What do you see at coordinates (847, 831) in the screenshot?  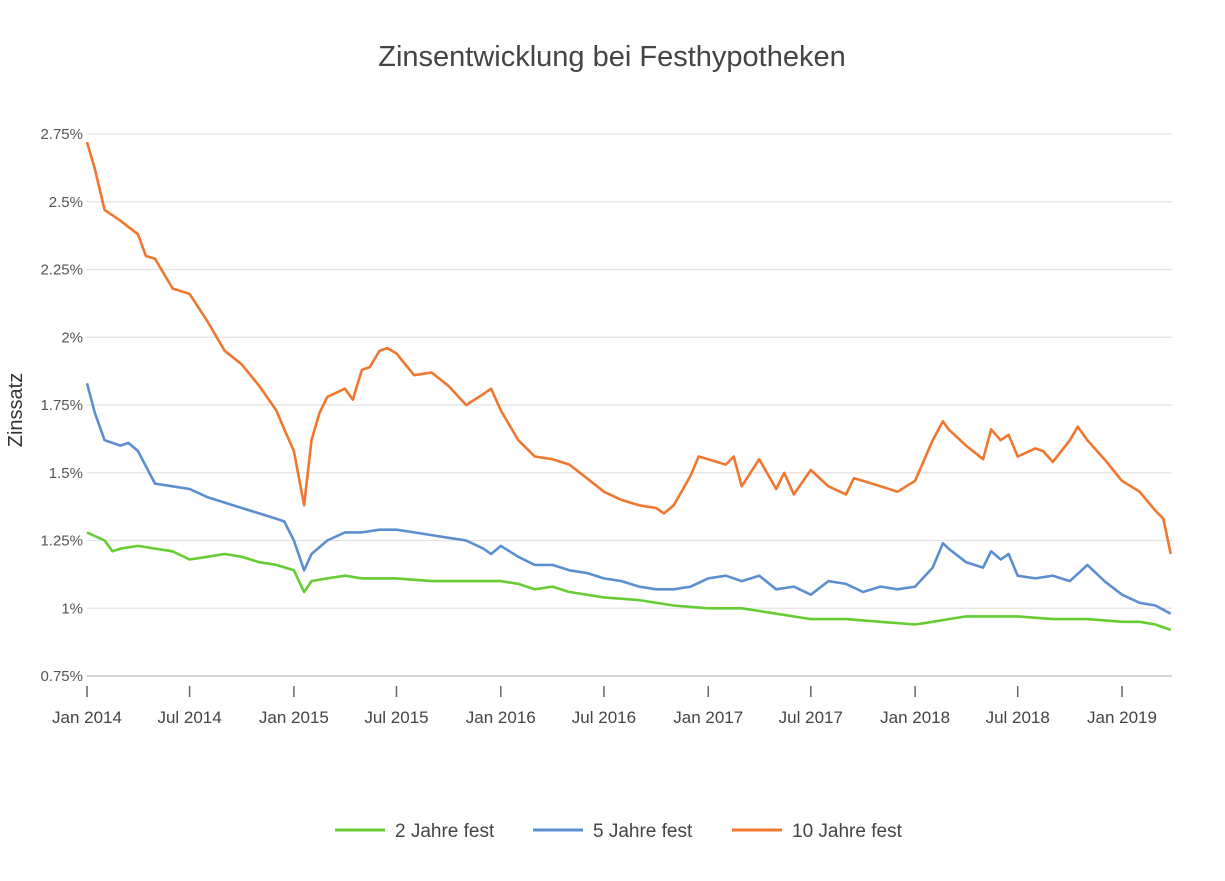 I see `legend-label: 10 Jahre fest` at bounding box center [847, 831].